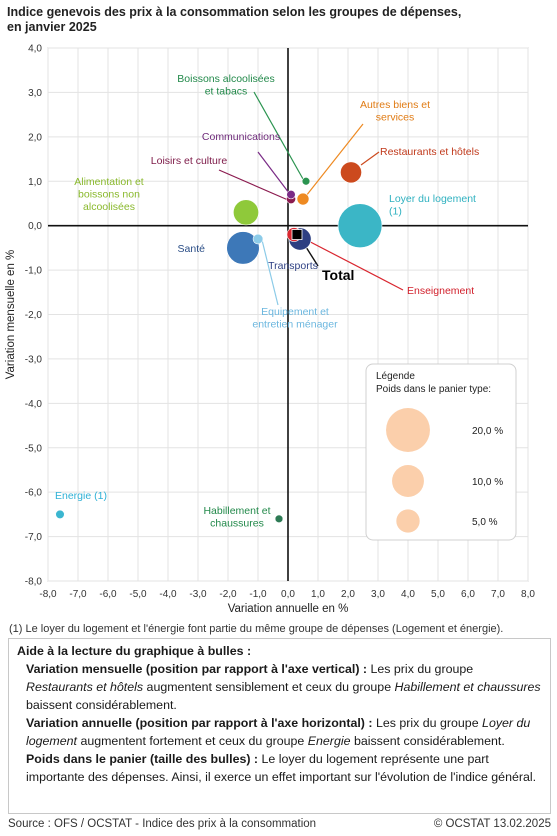 The height and width of the screenshot is (836, 557). What do you see at coordinates (492, 824) in the screenshot?
I see `copyright-note: © OCSTAT 13.02.2025` at bounding box center [492, 824].